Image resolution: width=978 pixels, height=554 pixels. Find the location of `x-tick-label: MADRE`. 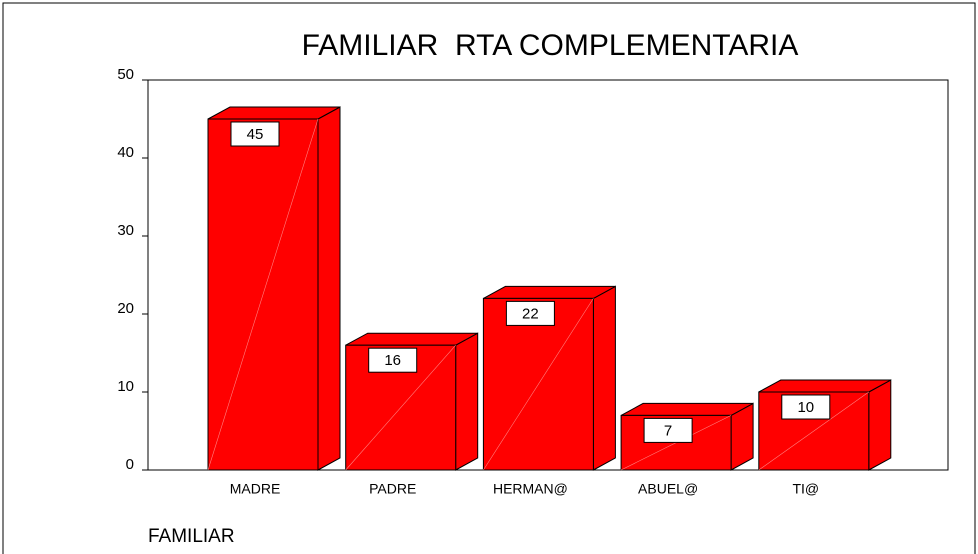

x-tick-label: MADRE is located at coordinates (255, 489).